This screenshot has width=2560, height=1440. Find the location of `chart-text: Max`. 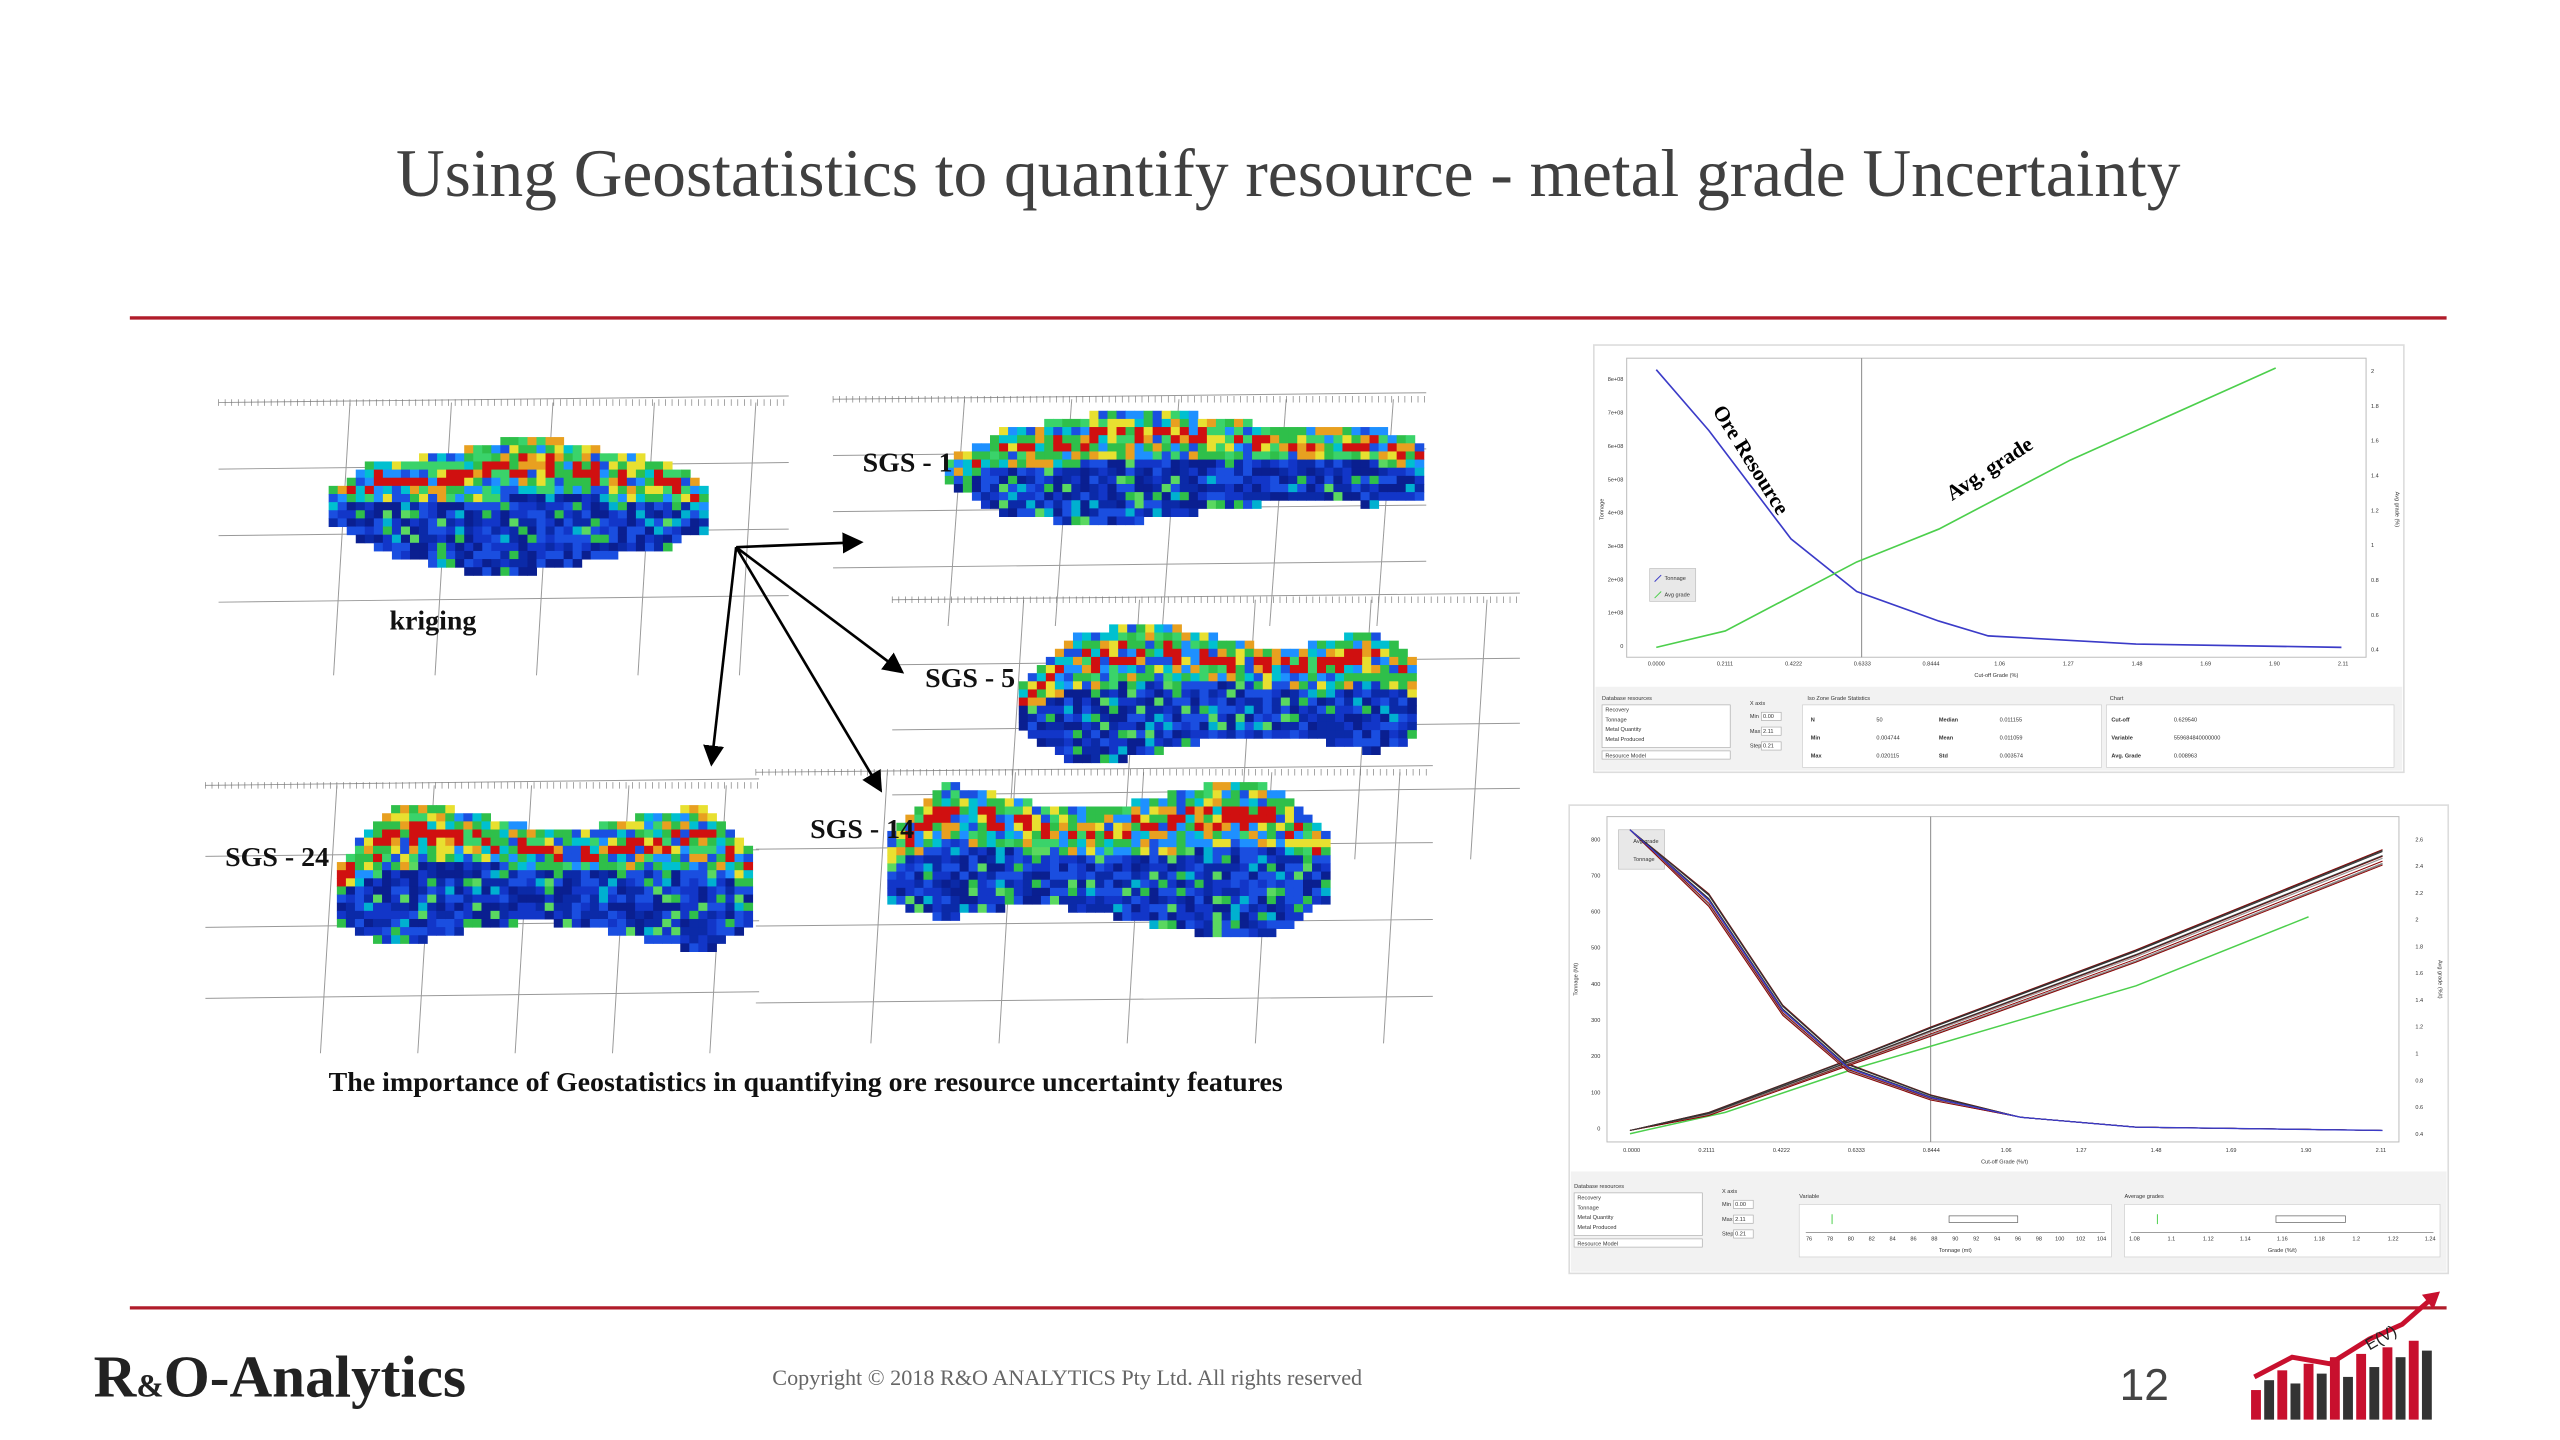

chart-text: Max is located at coordinates (1755, 732).